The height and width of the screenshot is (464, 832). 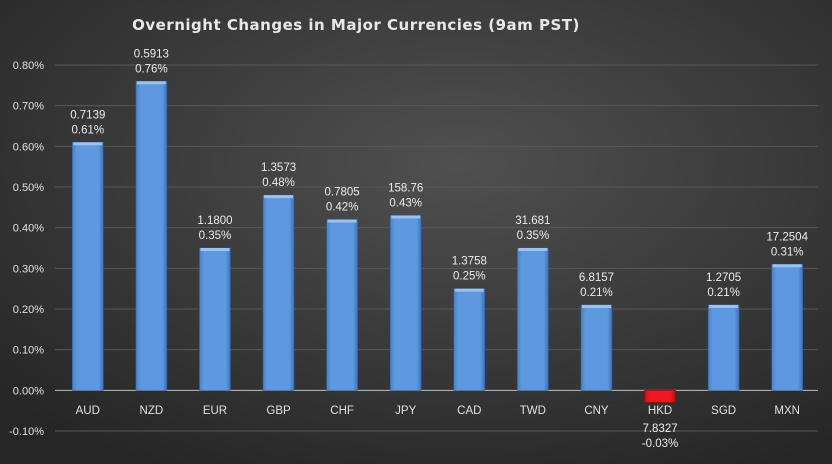 What do you see at coordinates (660, 444) in the screenshot?
I see `value-label: -0.03%` at bounding box center [660, 444].